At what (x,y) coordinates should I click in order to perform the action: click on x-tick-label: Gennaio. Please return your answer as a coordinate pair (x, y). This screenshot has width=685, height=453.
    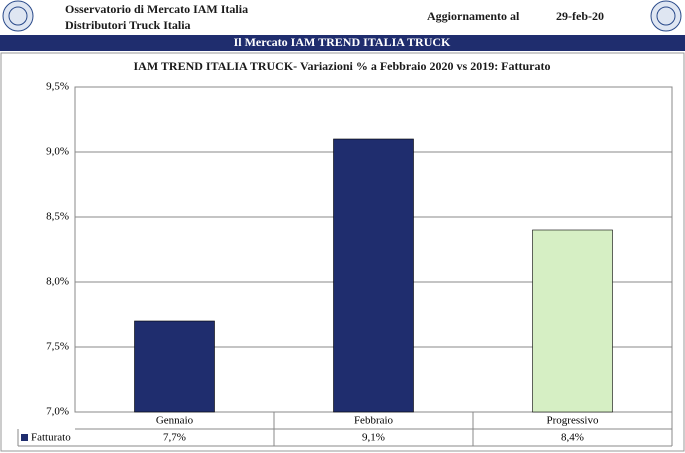
    Looking at the image, I should click on (175, 421).